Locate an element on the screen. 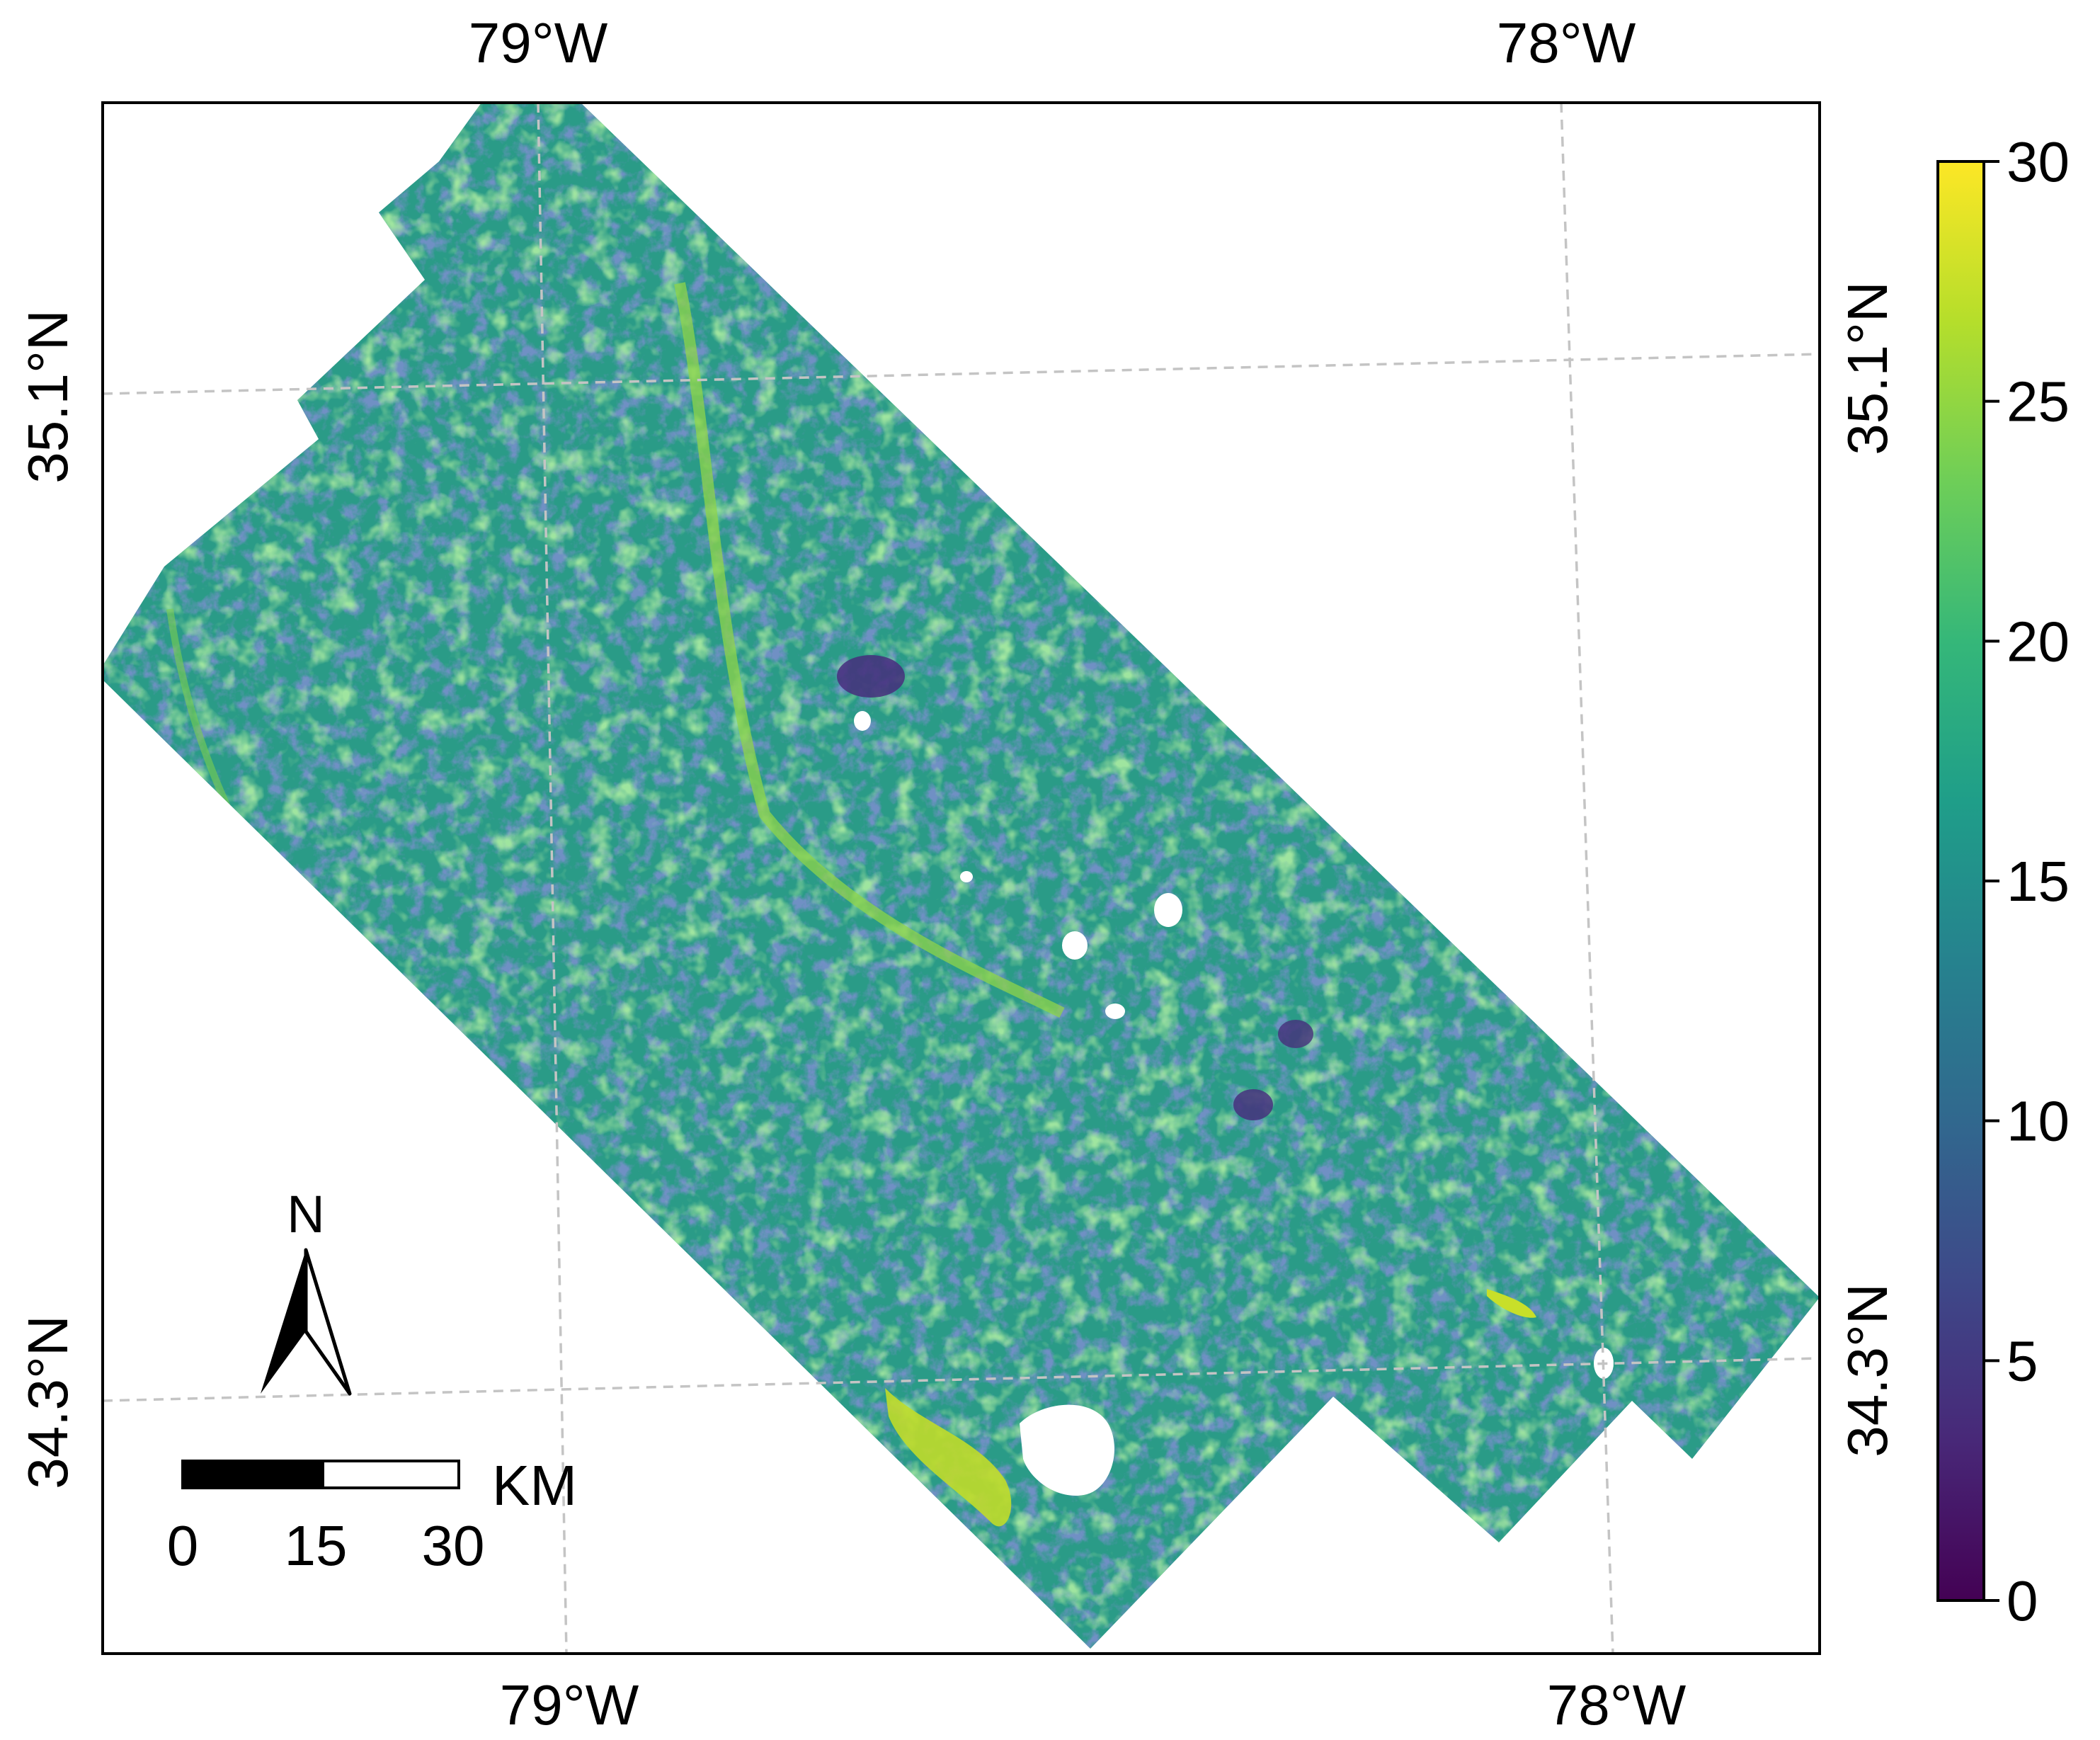  colorbar-tick-label: 0 is located at coordinates (2022, 1600).